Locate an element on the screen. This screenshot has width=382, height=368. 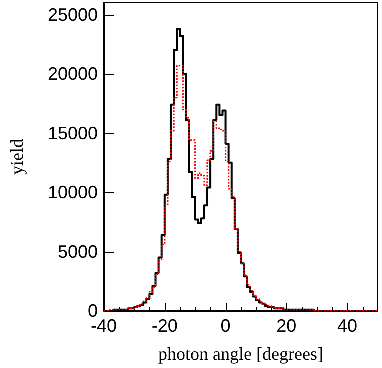
x-axis-title: photon angle [degrees] is located at coordinates (241, 354).